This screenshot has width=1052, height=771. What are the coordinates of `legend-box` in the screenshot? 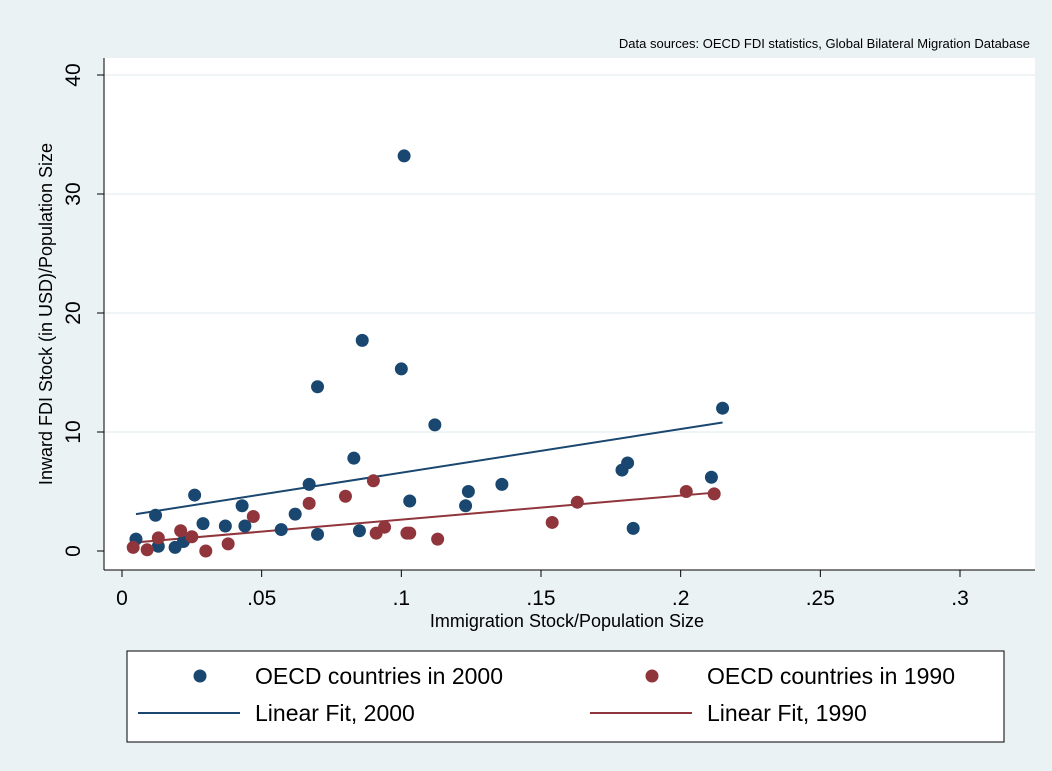 It's located at (565, 696).